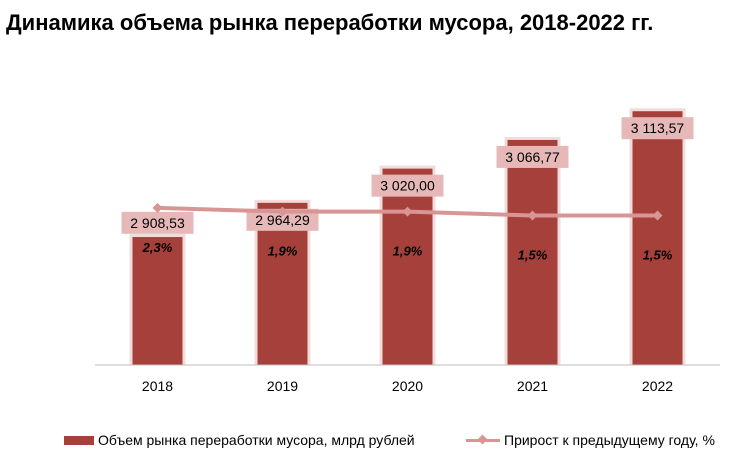 The image size is (748, 463). Describe the element at coordinates (609, 440) in the screenshot. I see `legend-label-growth: Прирост к предыдущему году, %` at that location.